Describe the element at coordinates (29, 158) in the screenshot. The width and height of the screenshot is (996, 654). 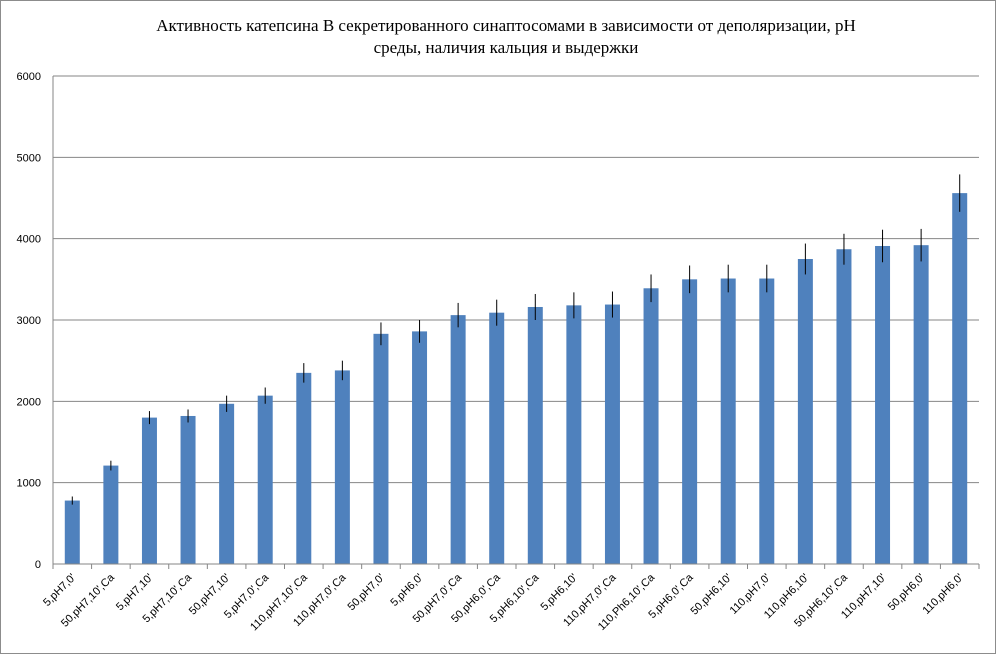
I see `y-tick-label: 5000` at that location.